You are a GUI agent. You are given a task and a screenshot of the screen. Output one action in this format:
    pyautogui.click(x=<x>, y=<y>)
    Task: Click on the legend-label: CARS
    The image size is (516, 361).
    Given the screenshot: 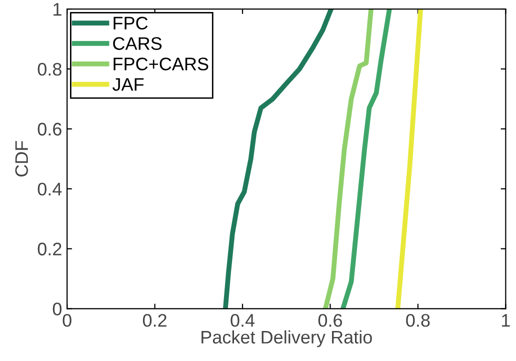 What is the action you would take?
    pyautogui.click(x=137, y=43)
    